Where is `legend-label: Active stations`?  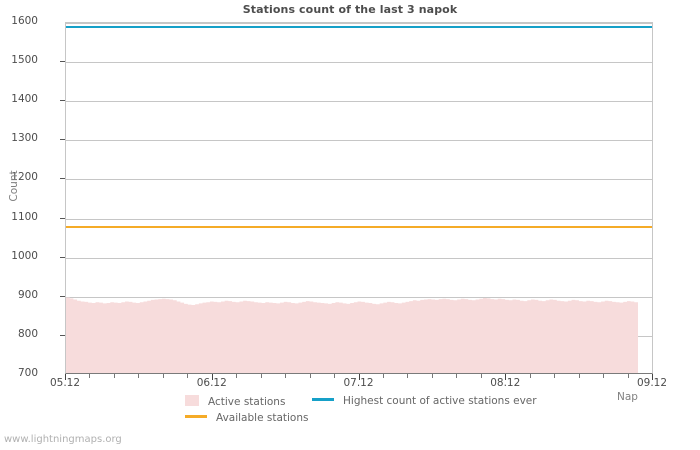 legend-label: Active stations is located at coordinates (247, 402).